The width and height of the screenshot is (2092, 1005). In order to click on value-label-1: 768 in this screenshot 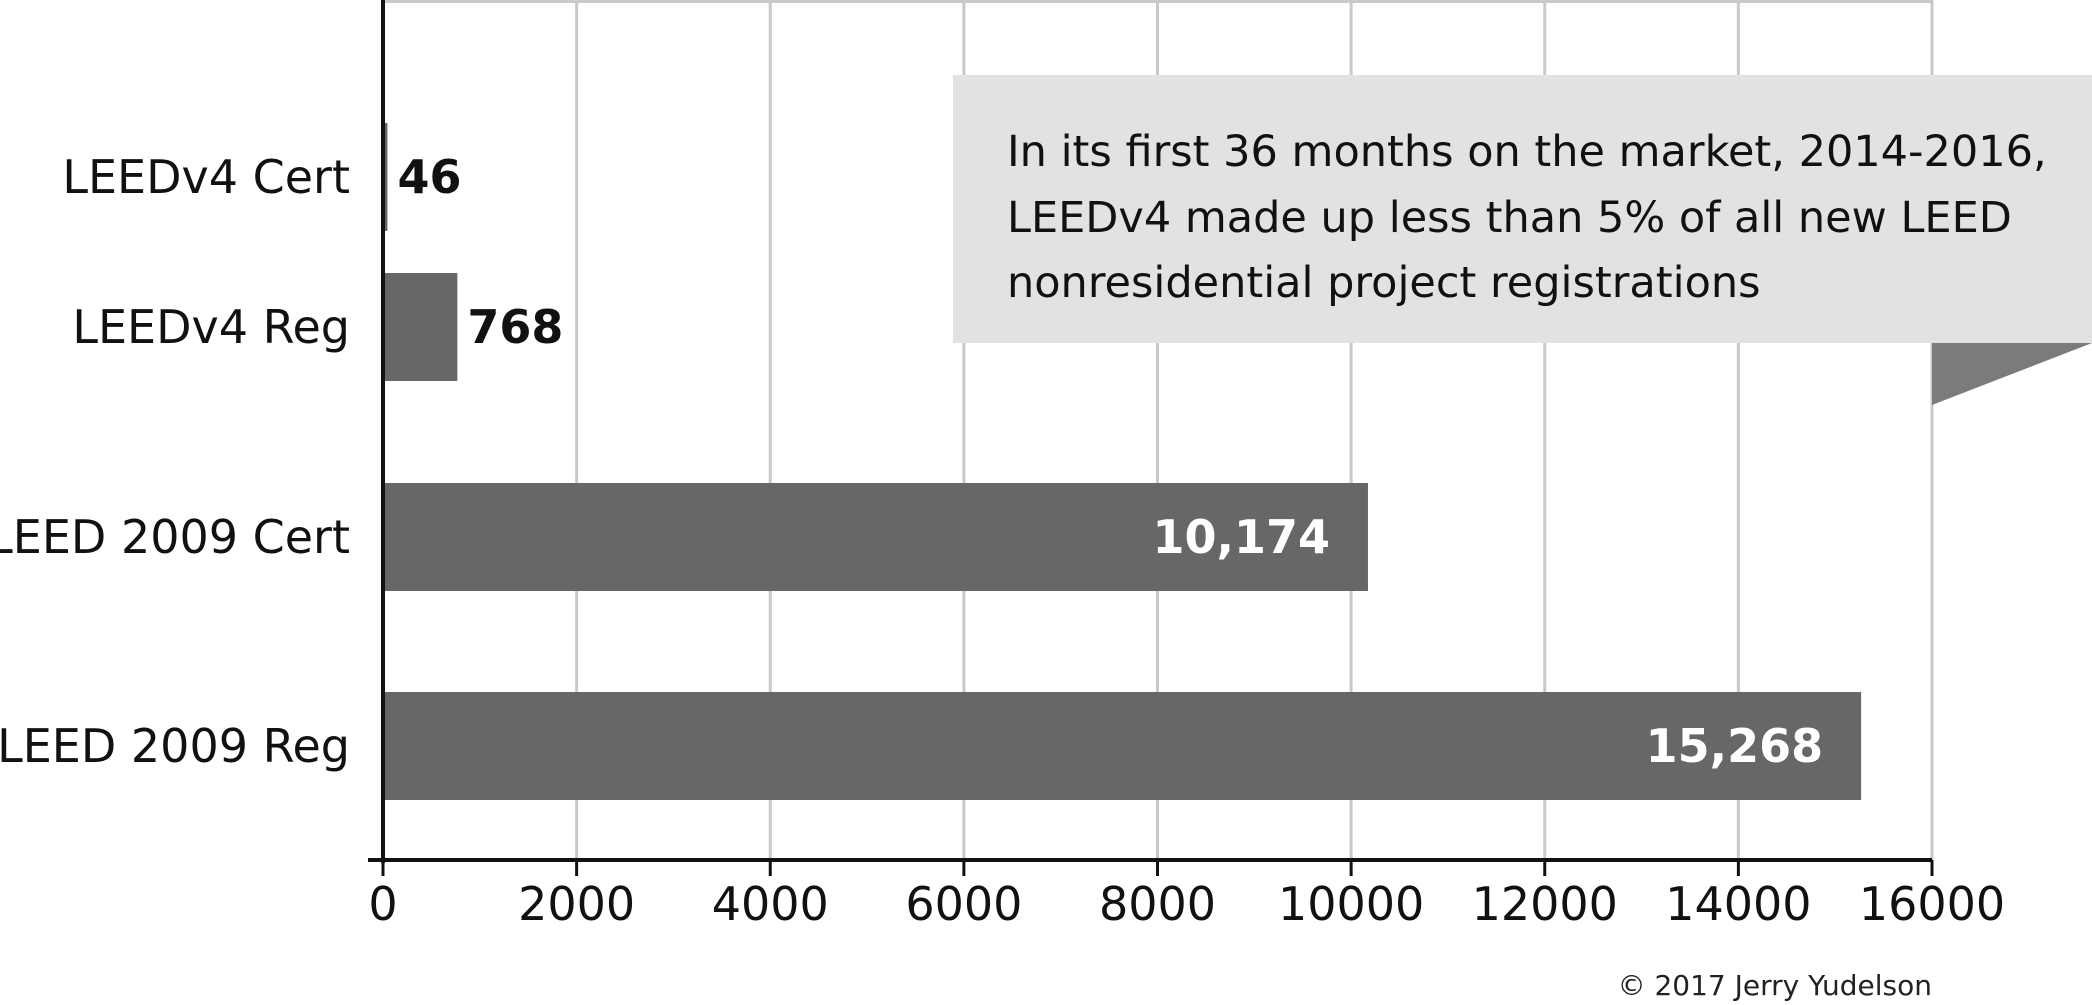, I will do `click(515, 327)`.